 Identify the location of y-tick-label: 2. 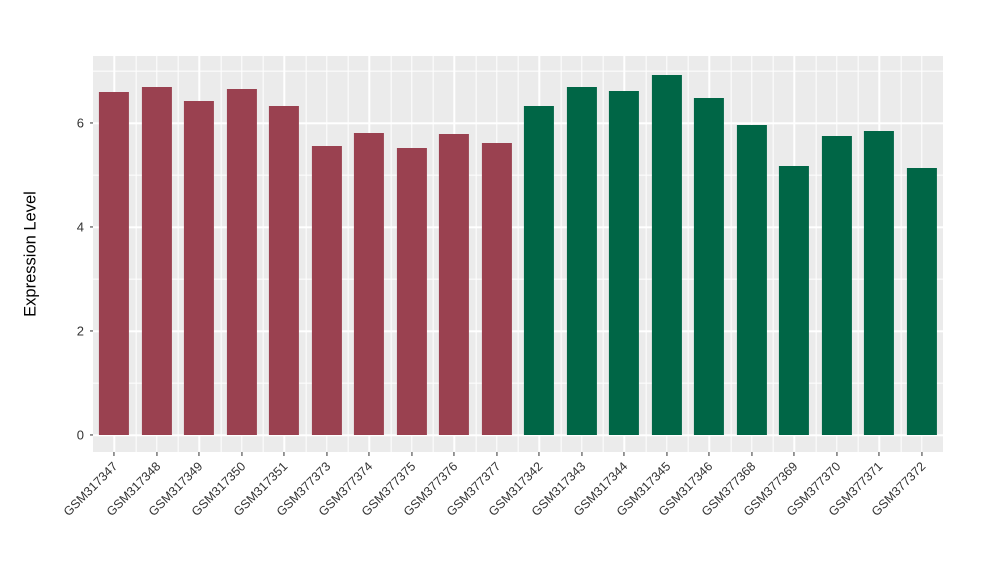
(80, 331).